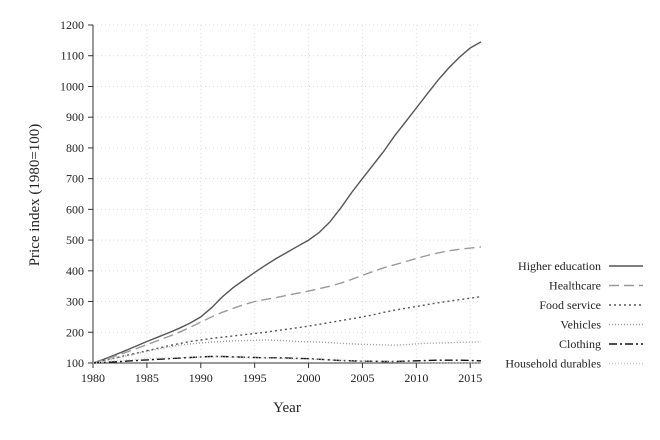 This screenshot has height=440, width=660. Describe the element at coordinates (470, 378) in the screenshot. I see `x-tick-label: 2015` at that location.